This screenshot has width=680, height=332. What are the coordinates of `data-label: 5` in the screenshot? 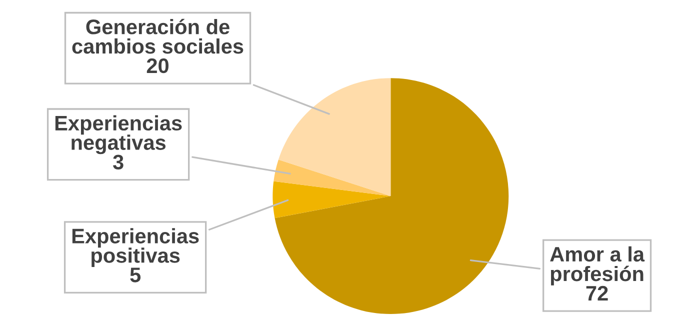 It's located at (135, 275).